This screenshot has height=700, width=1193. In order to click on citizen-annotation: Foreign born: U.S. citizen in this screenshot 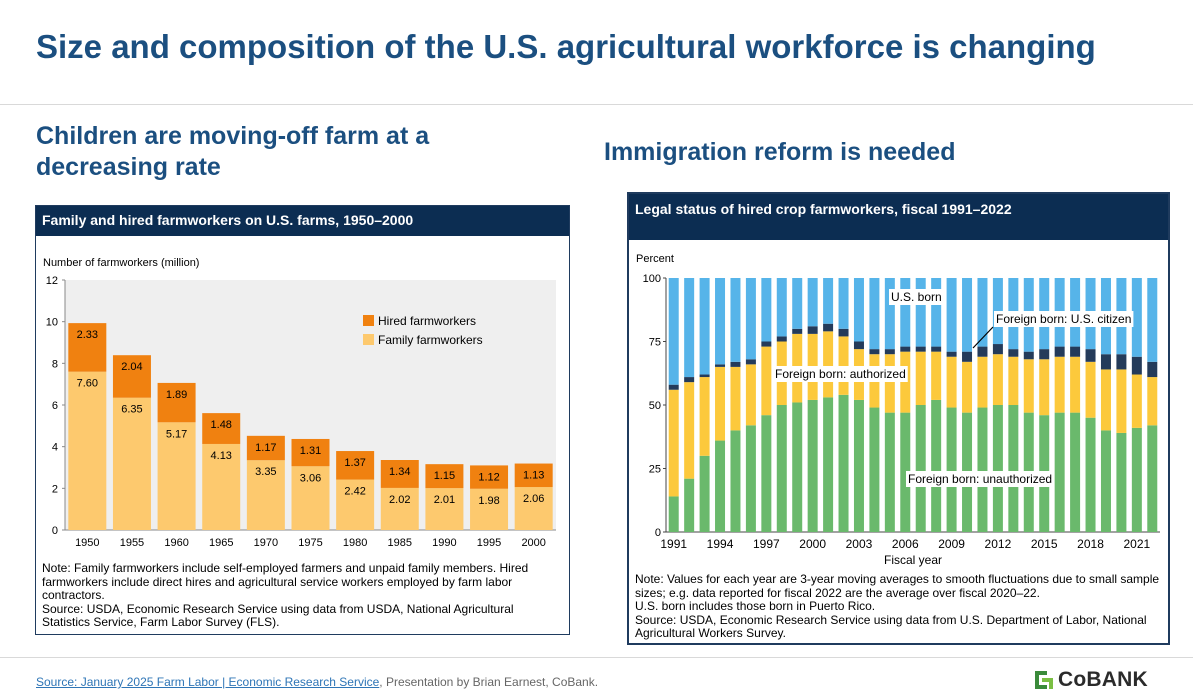, I will do `click(1063, 319)`.